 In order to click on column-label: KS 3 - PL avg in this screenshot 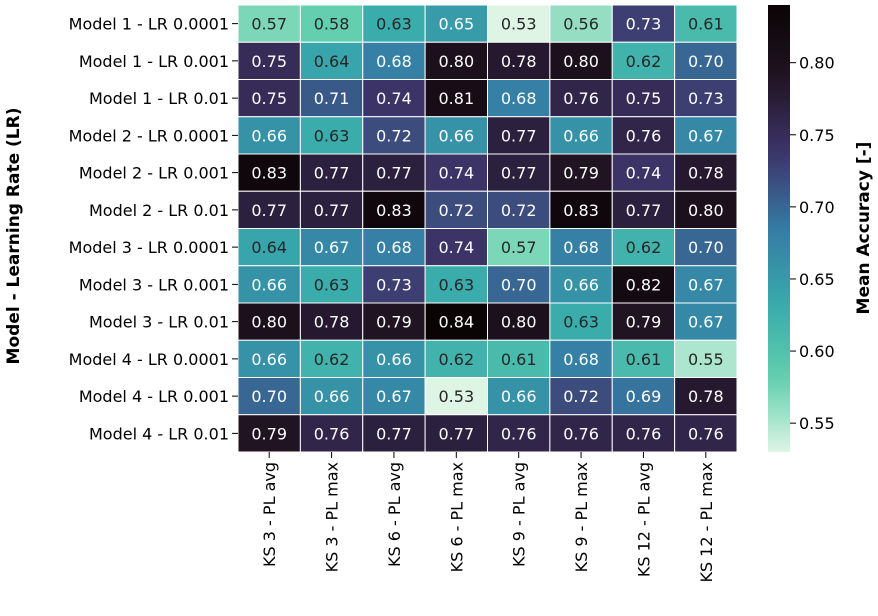, I will do `click(269, 514)`.